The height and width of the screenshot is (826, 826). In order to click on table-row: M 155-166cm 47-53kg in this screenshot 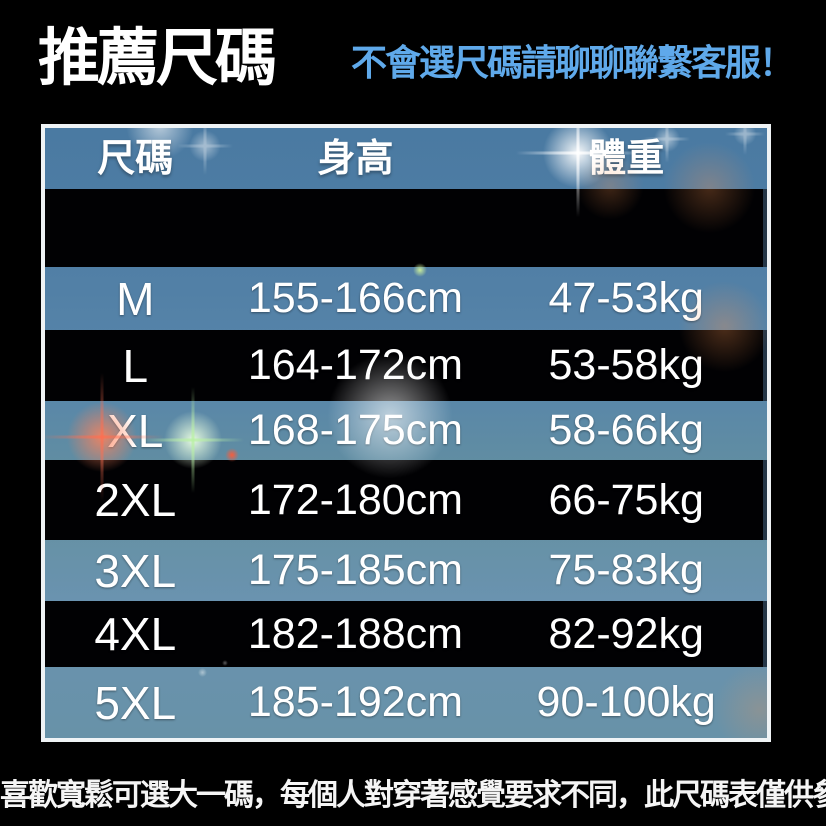, I will do `click(406, 298)`.